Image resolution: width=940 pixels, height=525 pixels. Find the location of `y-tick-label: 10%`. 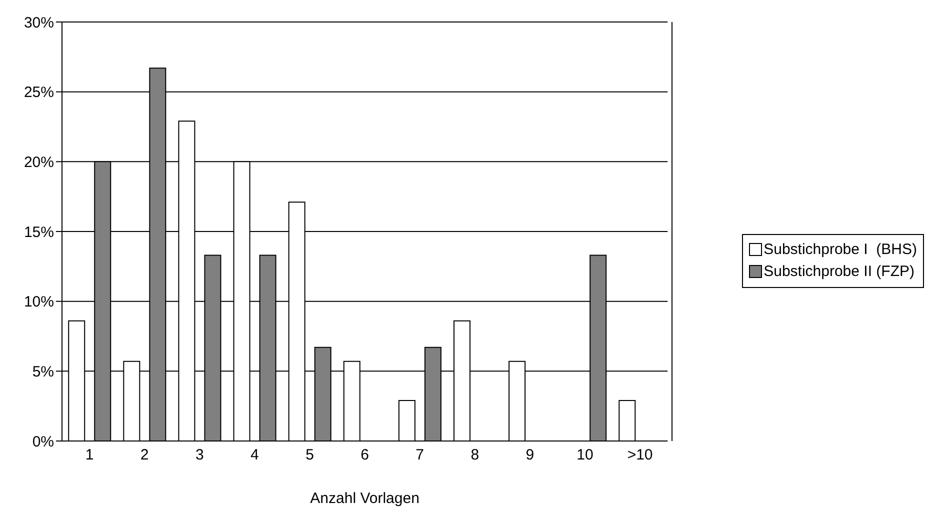

y-tick-label: 10% is located at coordinates (39, 302).